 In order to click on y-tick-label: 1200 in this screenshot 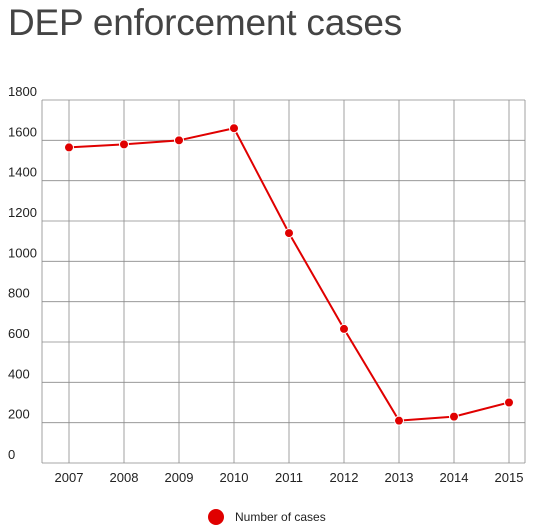, I will do `click(22, 212)`.